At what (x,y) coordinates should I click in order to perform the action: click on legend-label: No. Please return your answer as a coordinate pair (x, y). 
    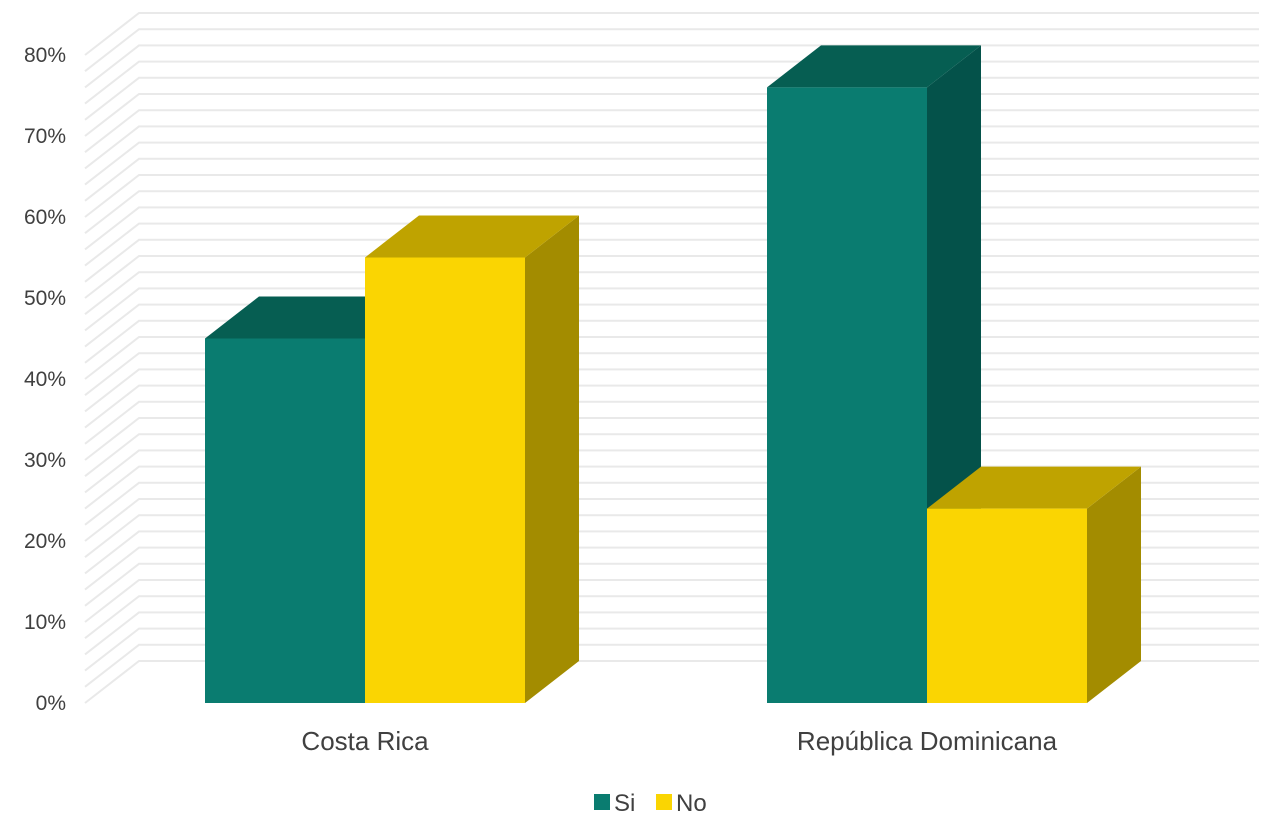
    Looking at the image, I should click on (691, 803).